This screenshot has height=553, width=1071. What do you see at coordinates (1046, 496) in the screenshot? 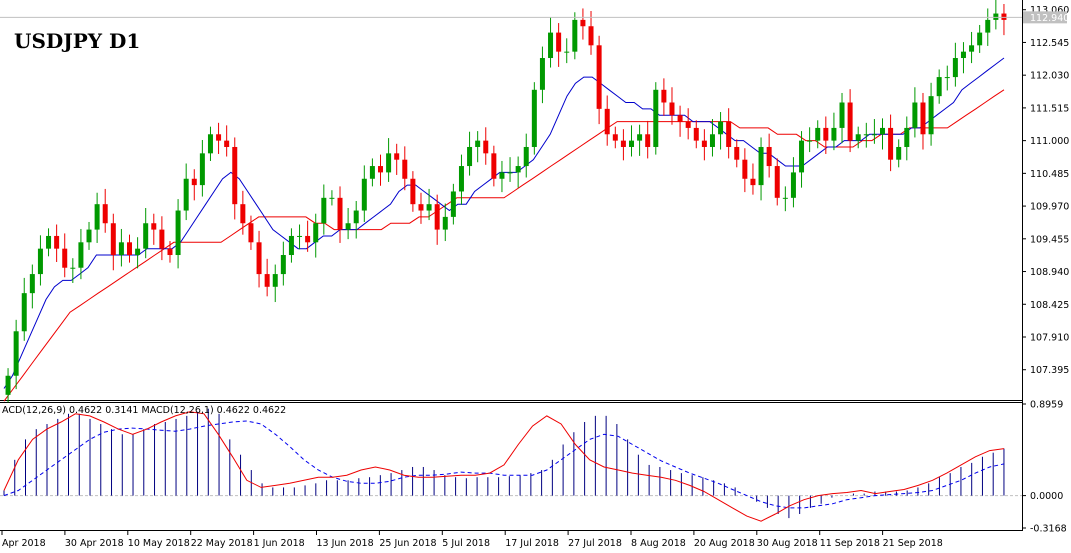
I see `macd-y-tick-label: 0.0000` at bounding box center [1046, 496].